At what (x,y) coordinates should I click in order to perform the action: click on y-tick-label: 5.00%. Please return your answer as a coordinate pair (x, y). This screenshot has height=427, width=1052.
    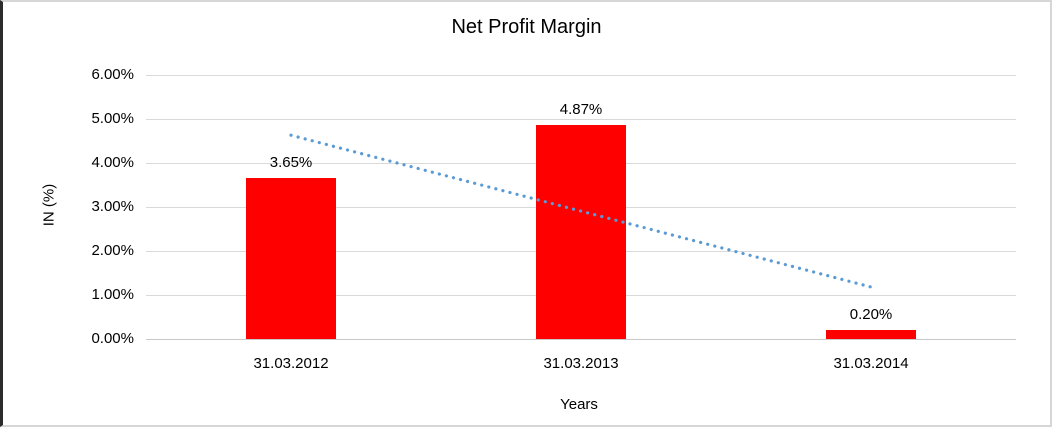
    Looking at the image, I should click on (112, 118).